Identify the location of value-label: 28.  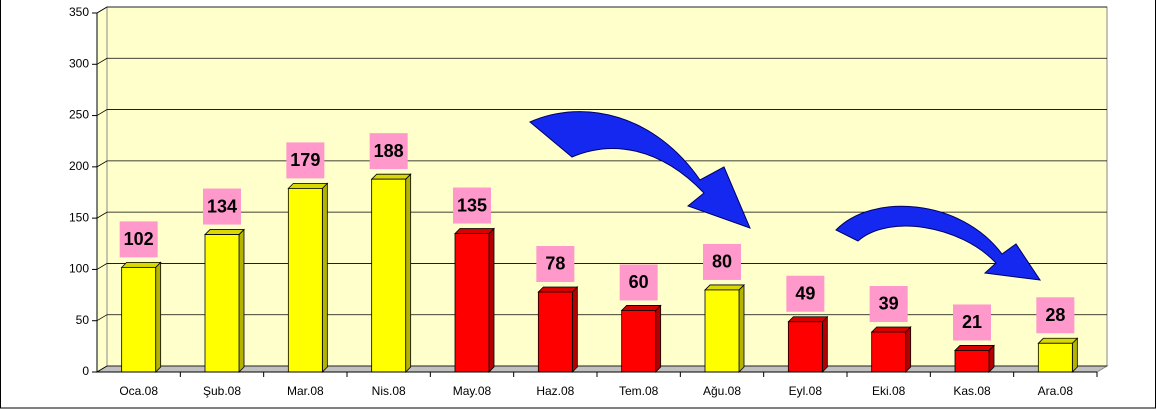
(1055, 315).